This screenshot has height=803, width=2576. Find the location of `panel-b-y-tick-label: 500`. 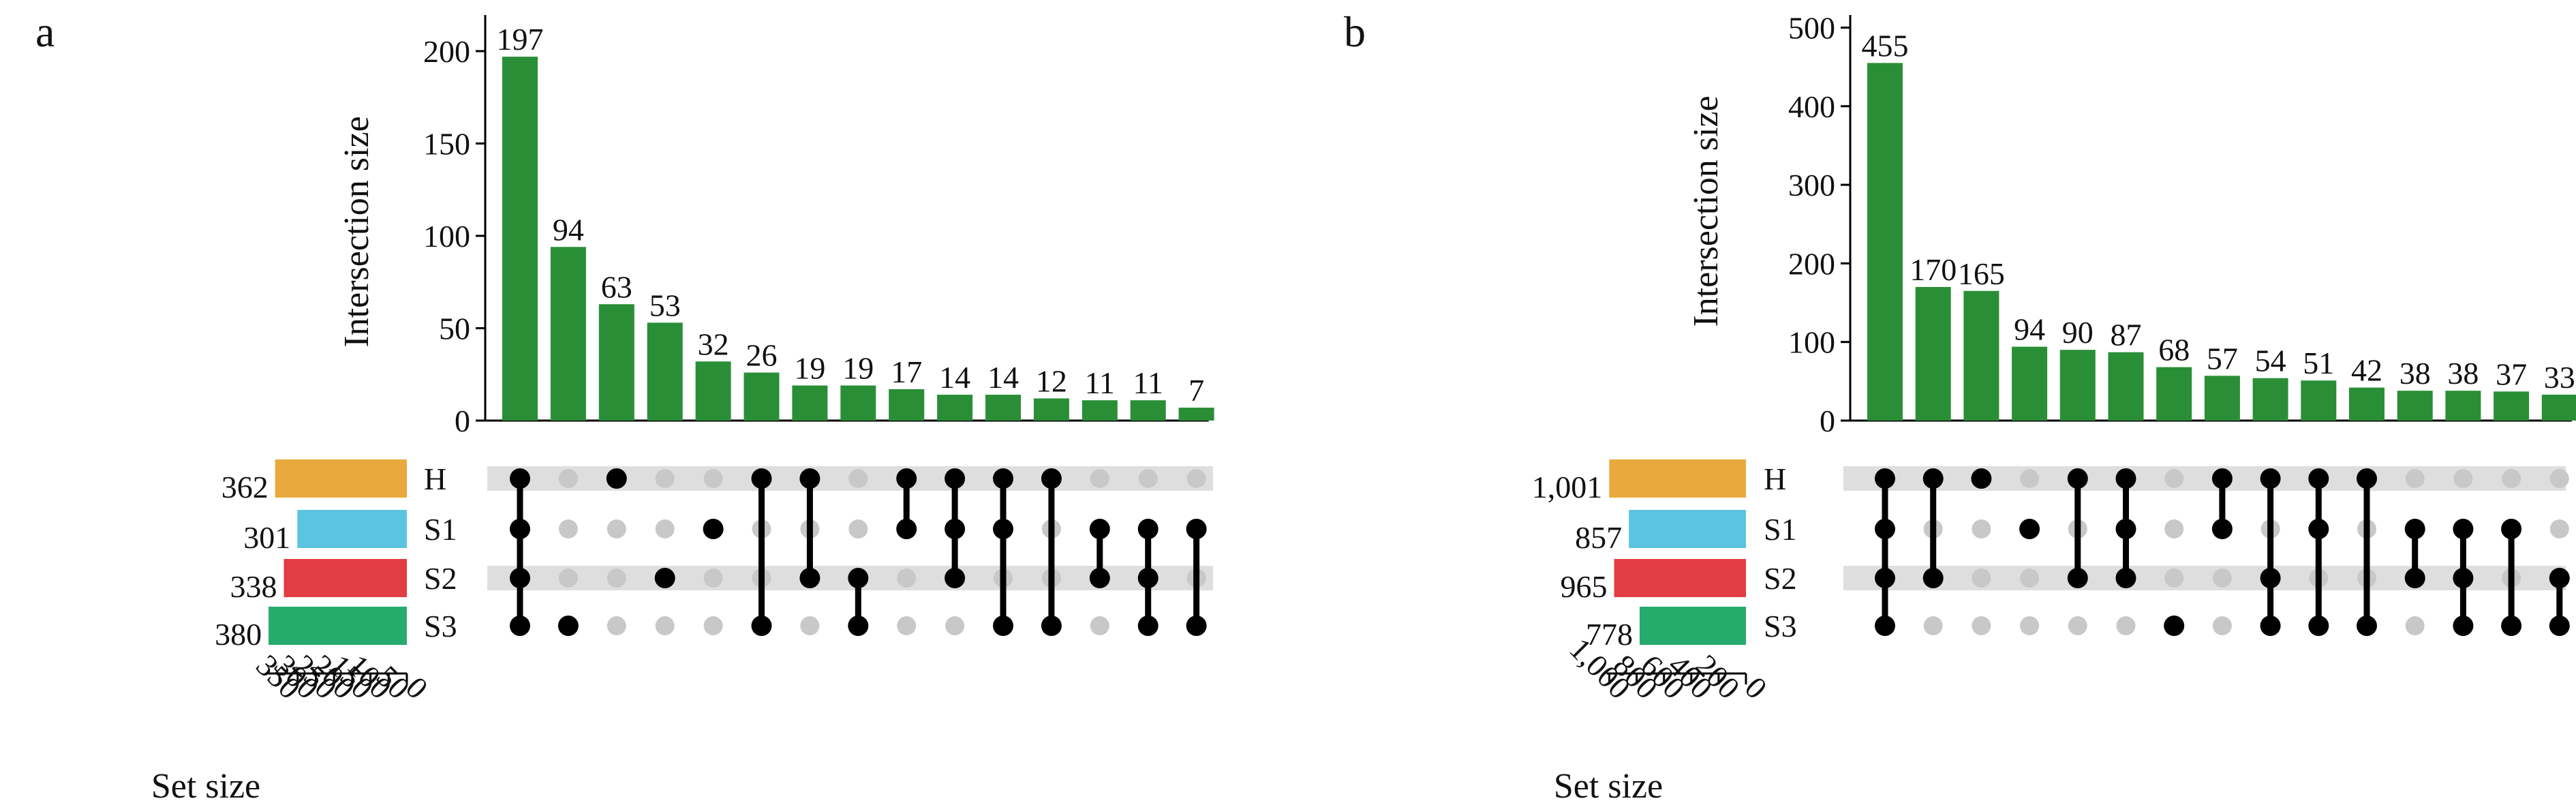

panel-b-y-tick-label: 500 is located at coordinates (1811, 29).